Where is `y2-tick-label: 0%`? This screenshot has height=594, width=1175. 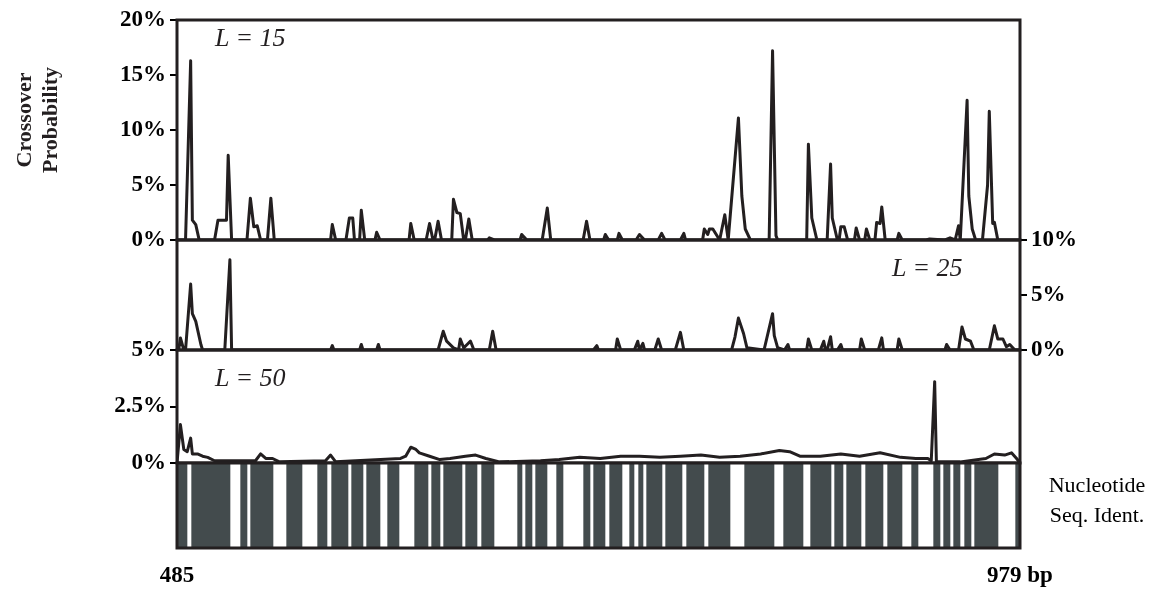 y2-tick-label: 0% is located at coordinates (1048, 348).